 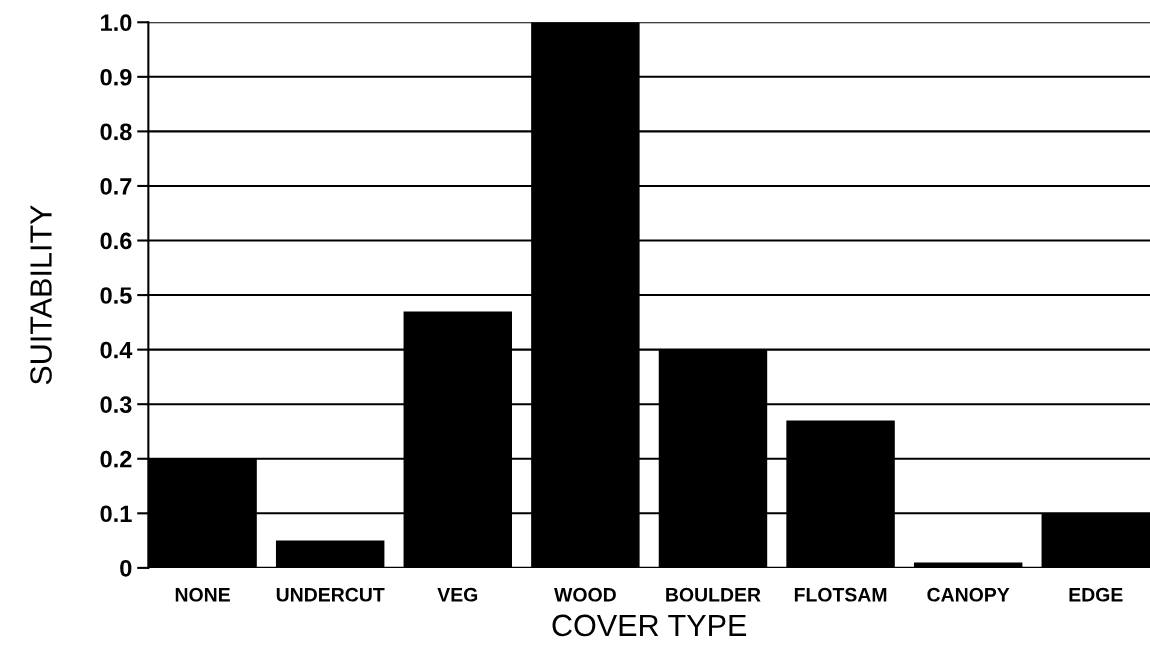 I want to click on x-tick-label: NONE, so click(x=202, y=594).